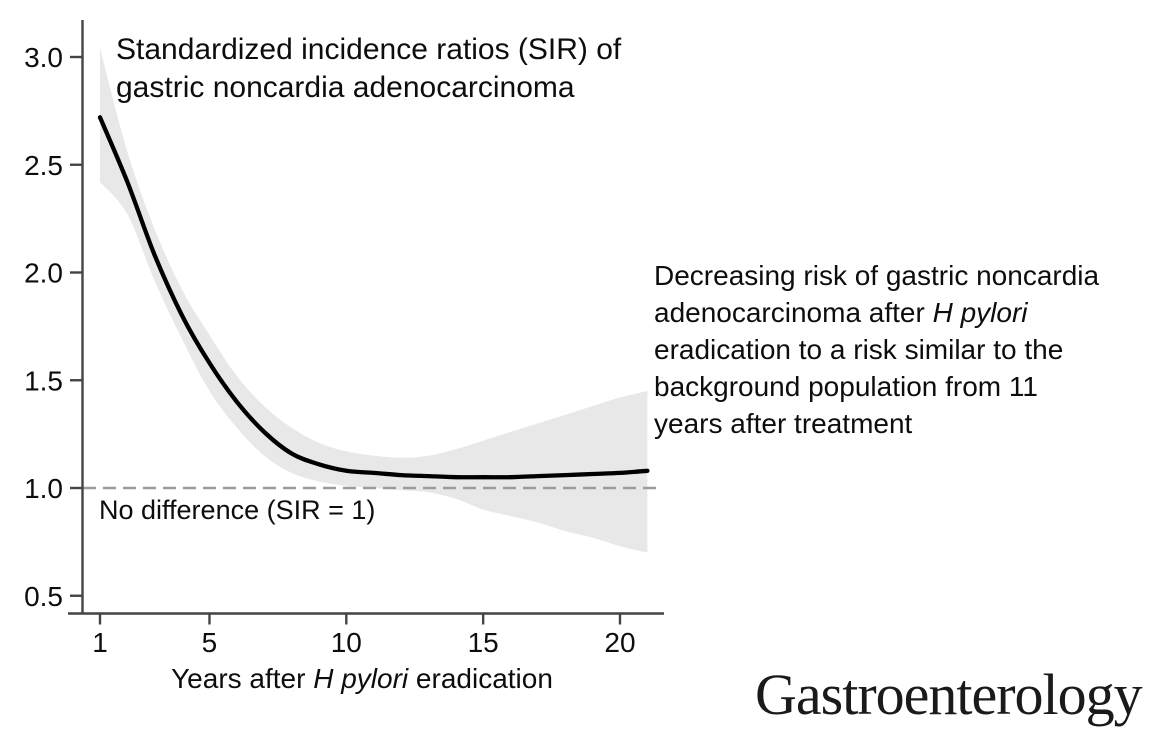 The height and width of the screenshot is (731, 1161). What do you see at coordinates (43, 57) in the screenshot?
I see `y-tick-label: 3.0` at bounding box center [43, 57].